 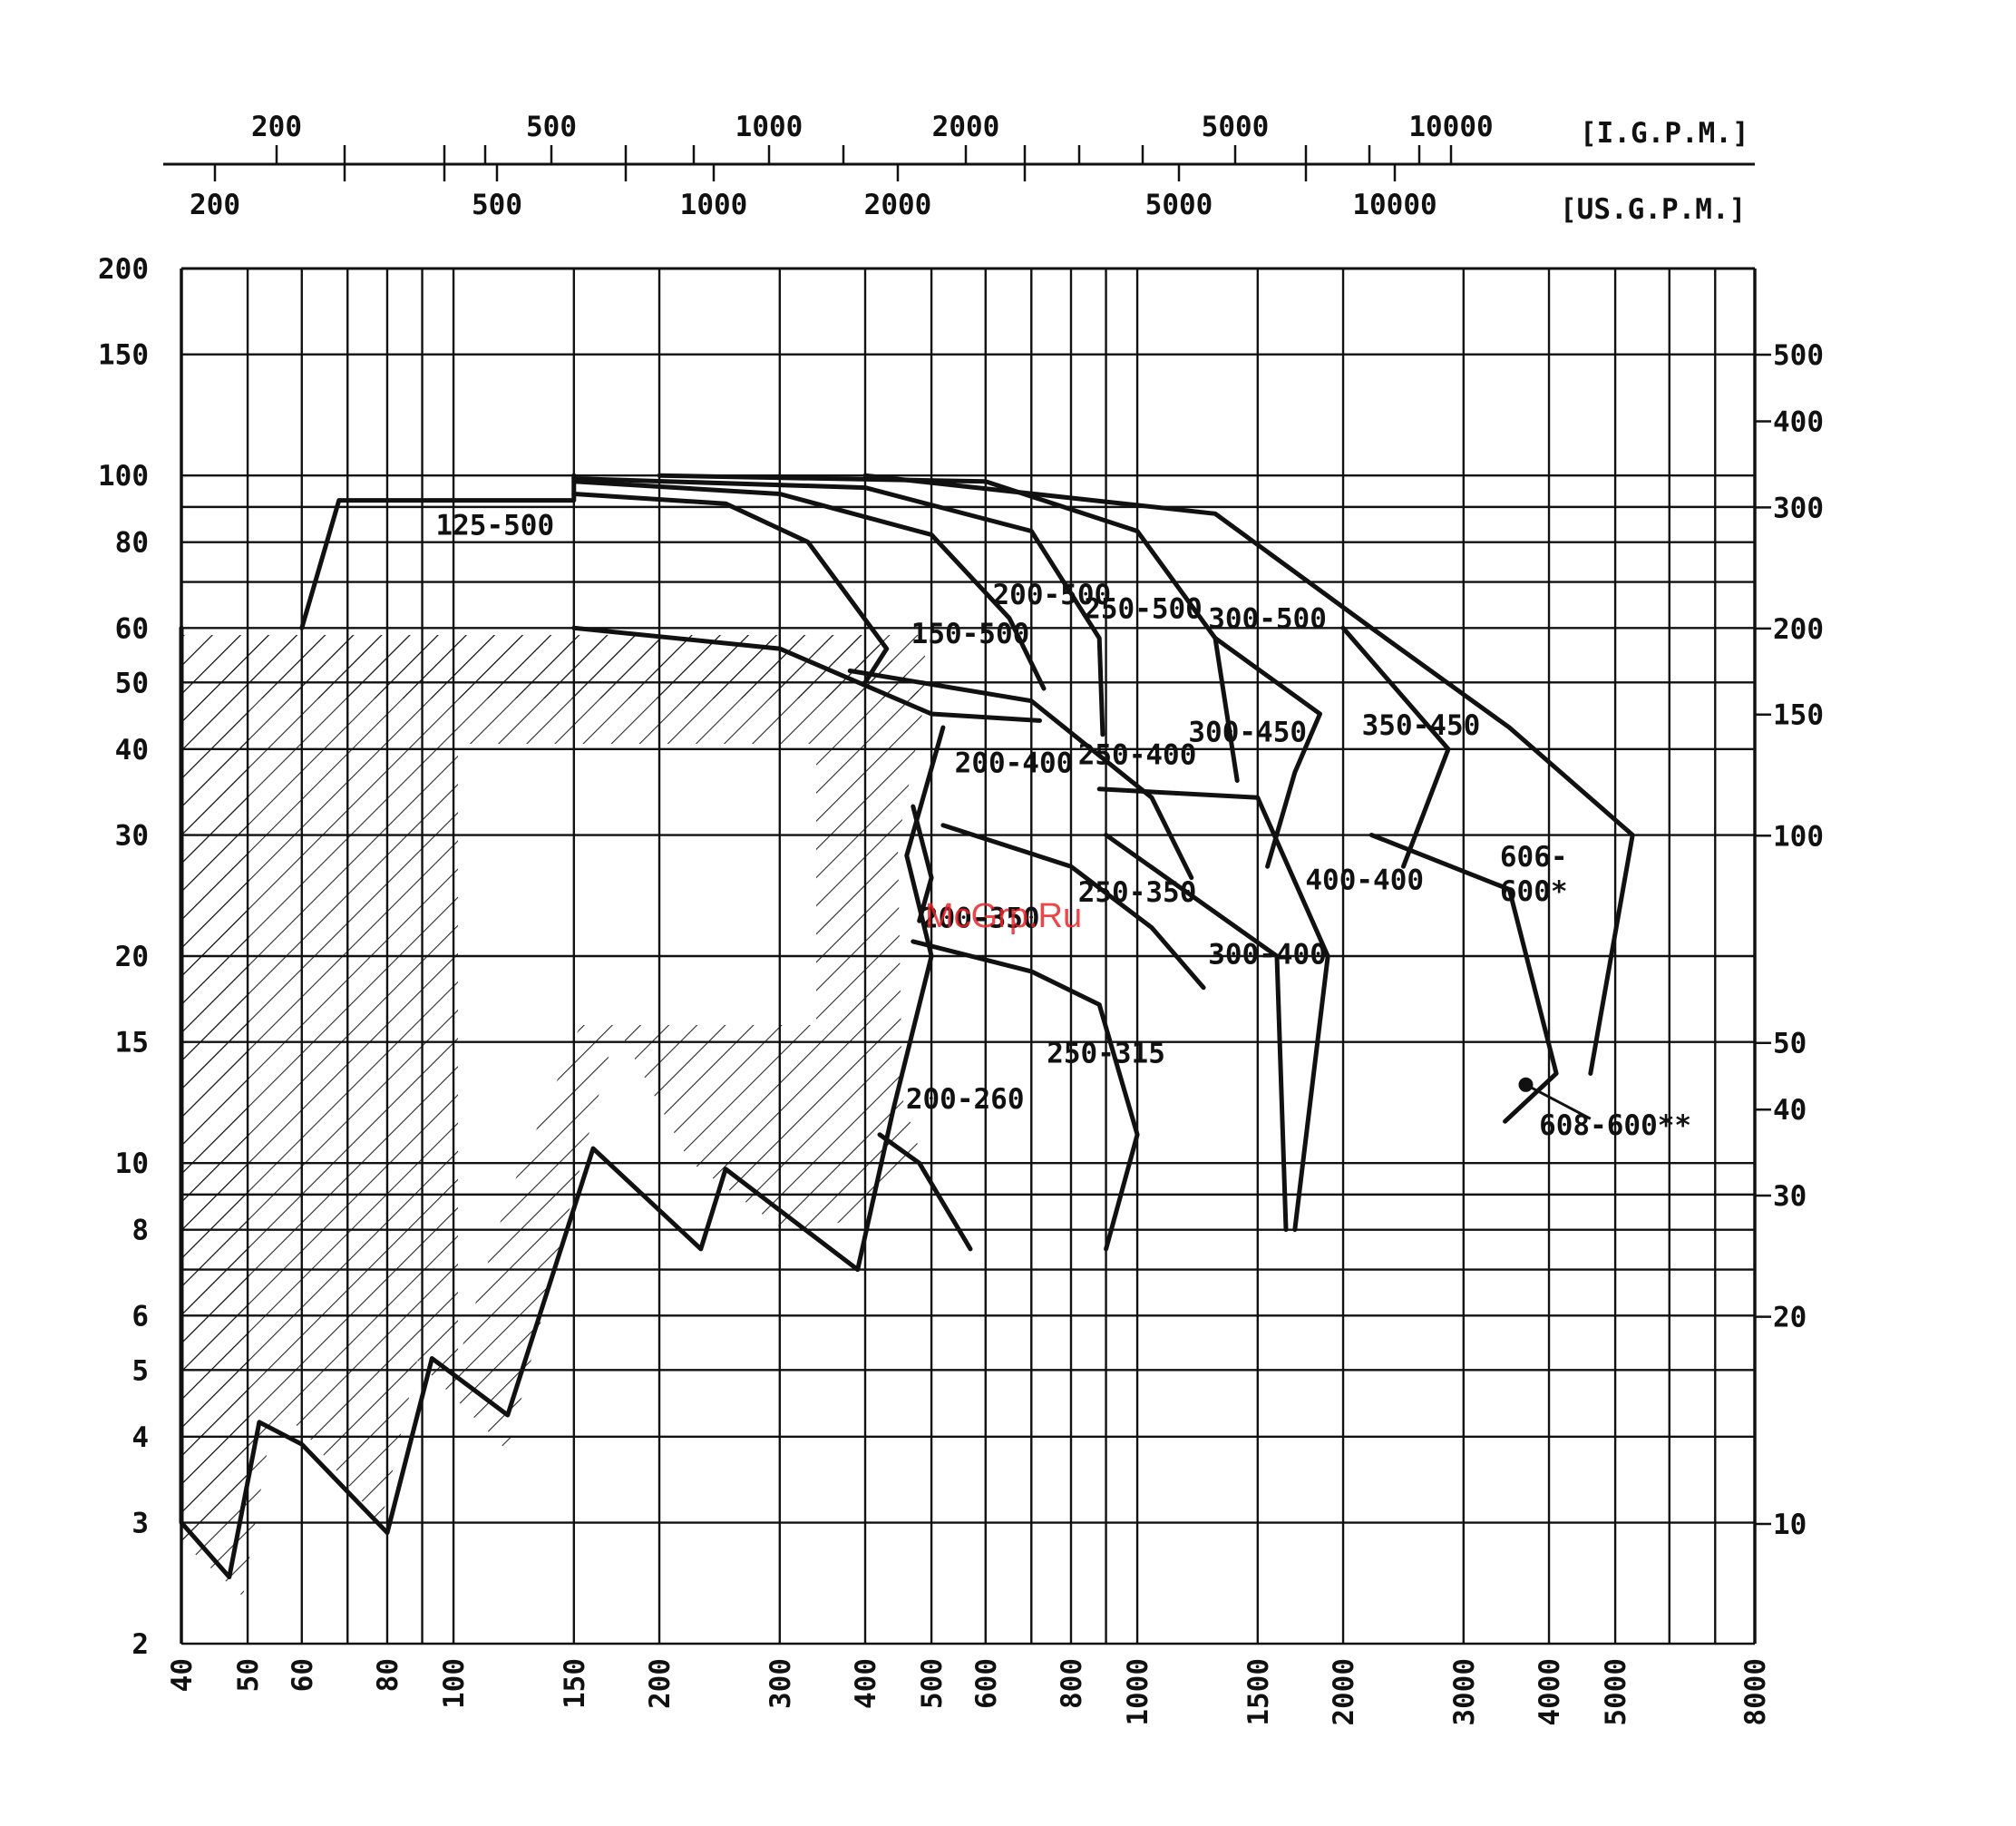 What do you see at coordinates (132, 543) in the screenshot?
I see `y-tick-label: 80` at bounding box center [132, 543].